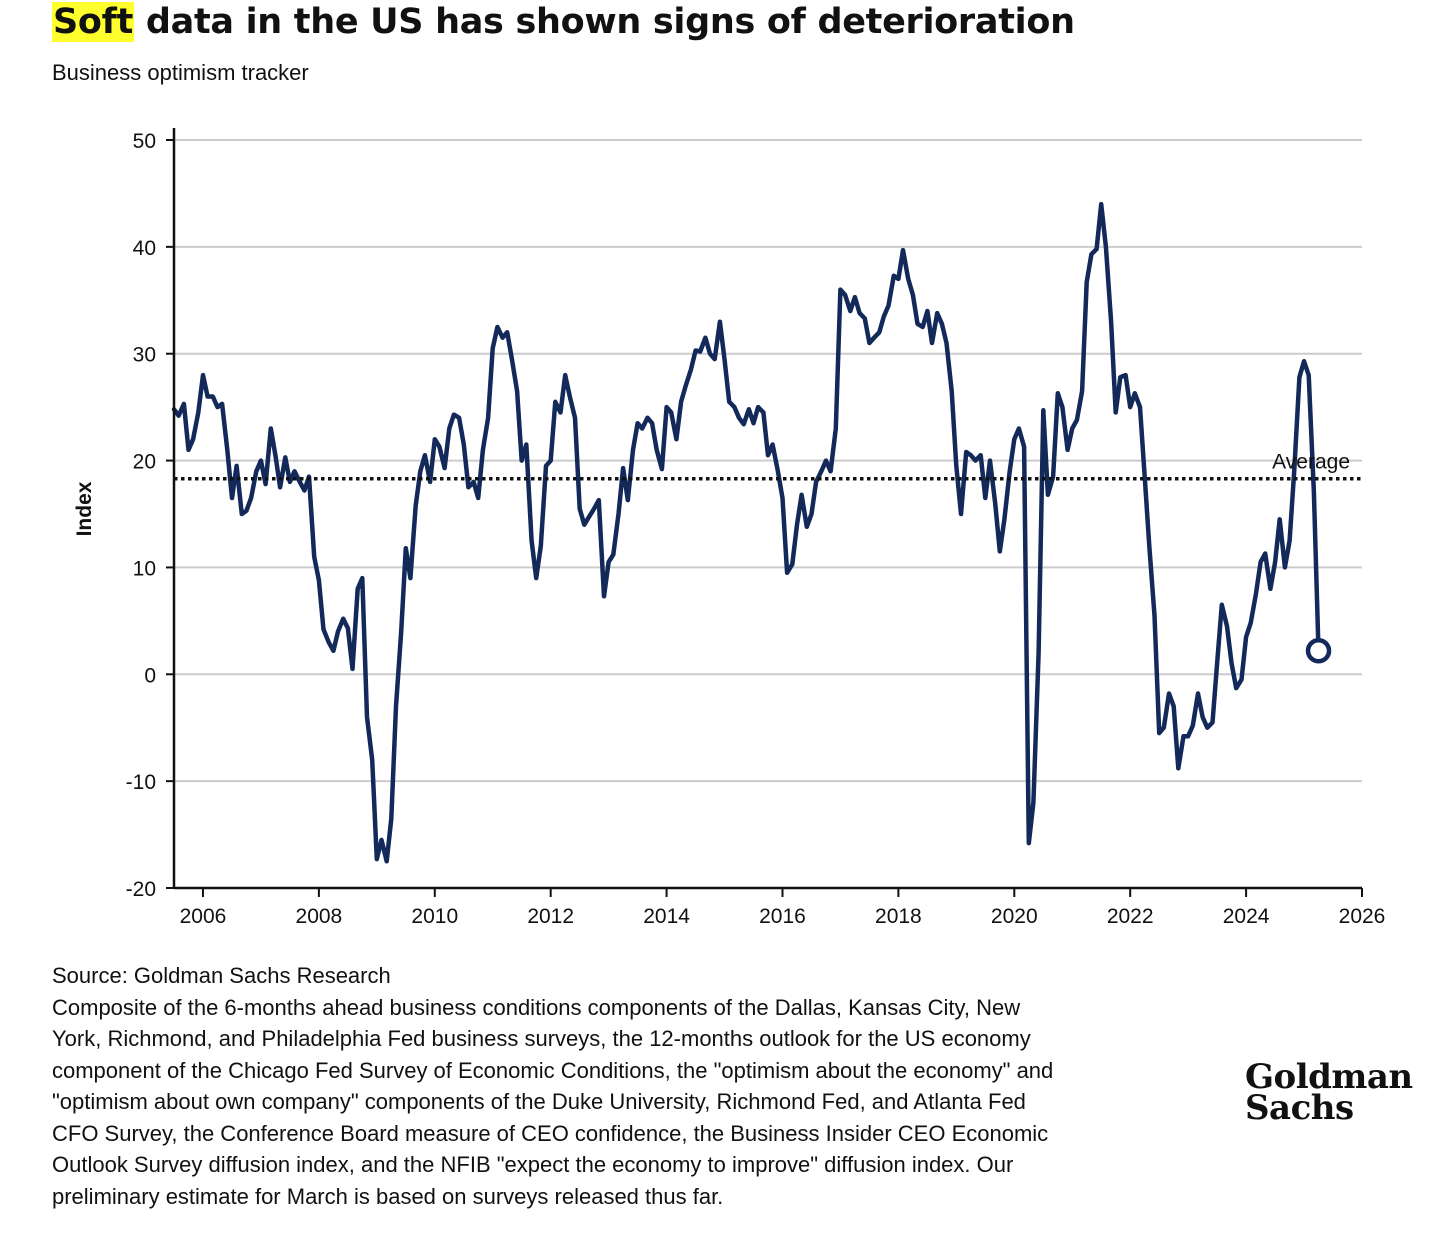 The width and height of the screenshot is (1456, 1255). Describe the element at coordinates (93, 22) in the screenshot. I see `title-highlight: Soft` at that location.